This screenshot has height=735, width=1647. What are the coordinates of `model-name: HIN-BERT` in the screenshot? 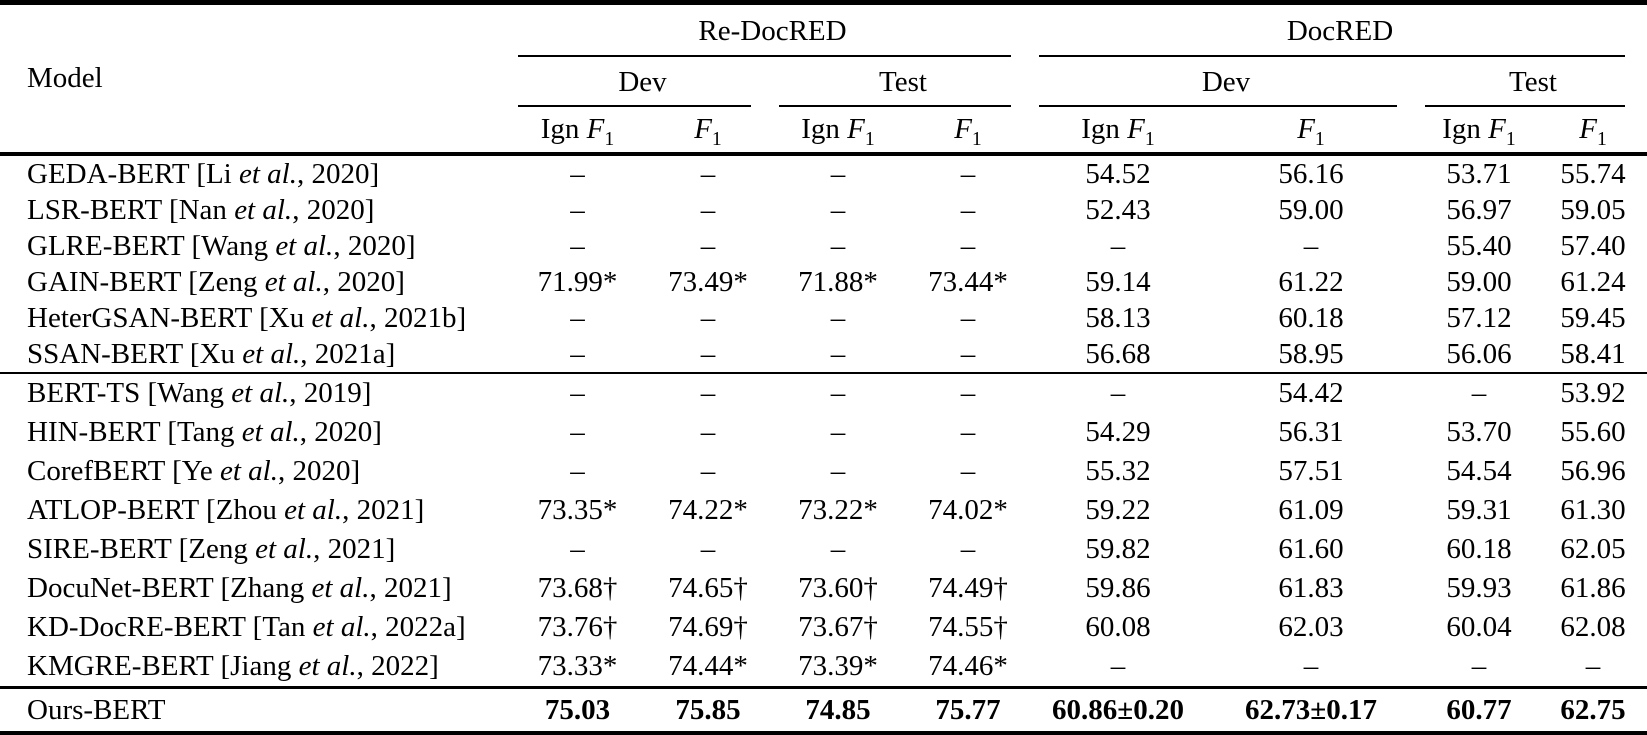 It's located at (94, 432).